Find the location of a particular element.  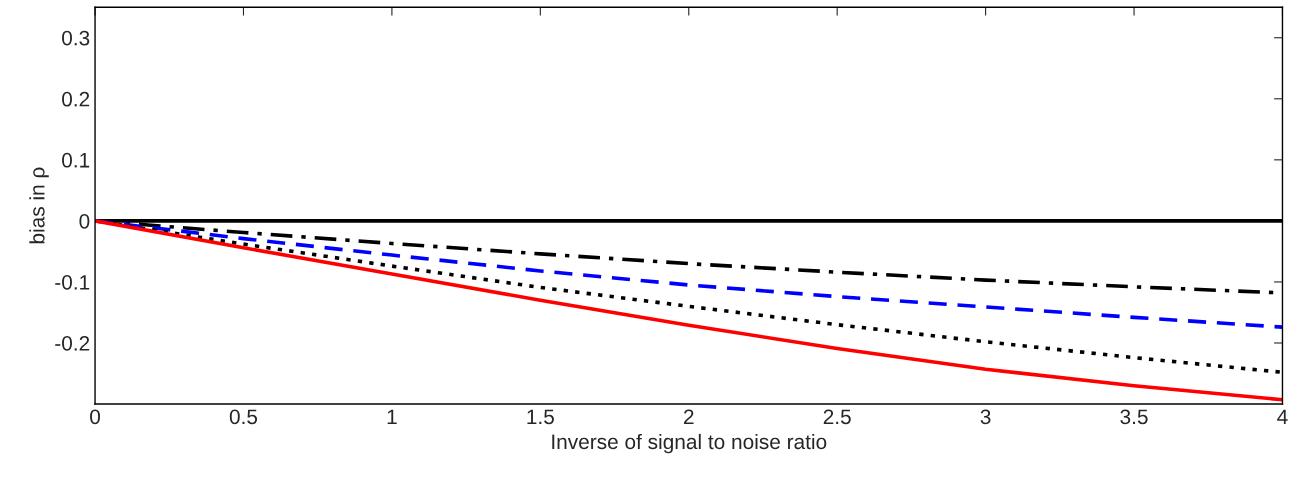

y-axis-title: bias in ρ is located at coordinates (39, 205).